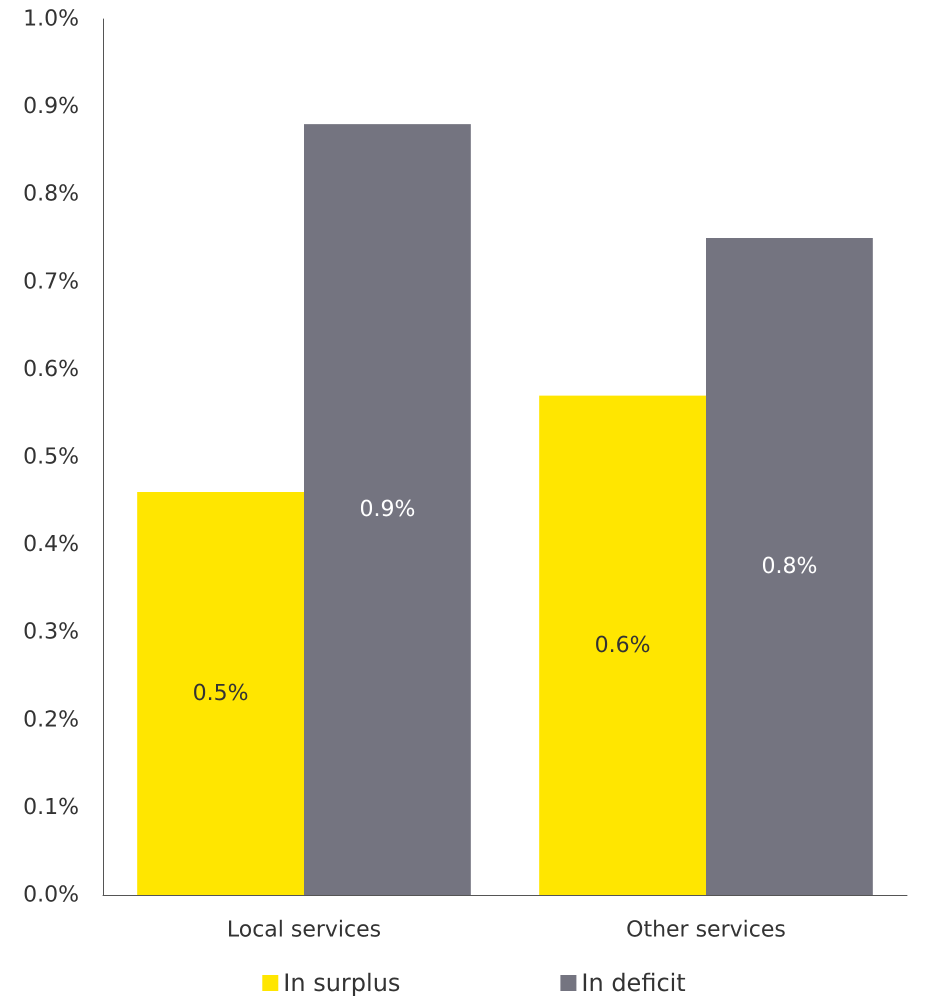 The height and width of the screenshot is (1000, 948). What do you see at coordinates (51, 19) in the screenshot?
I see `y-tick-label: 1.0%` at bounding box center [51, 19].